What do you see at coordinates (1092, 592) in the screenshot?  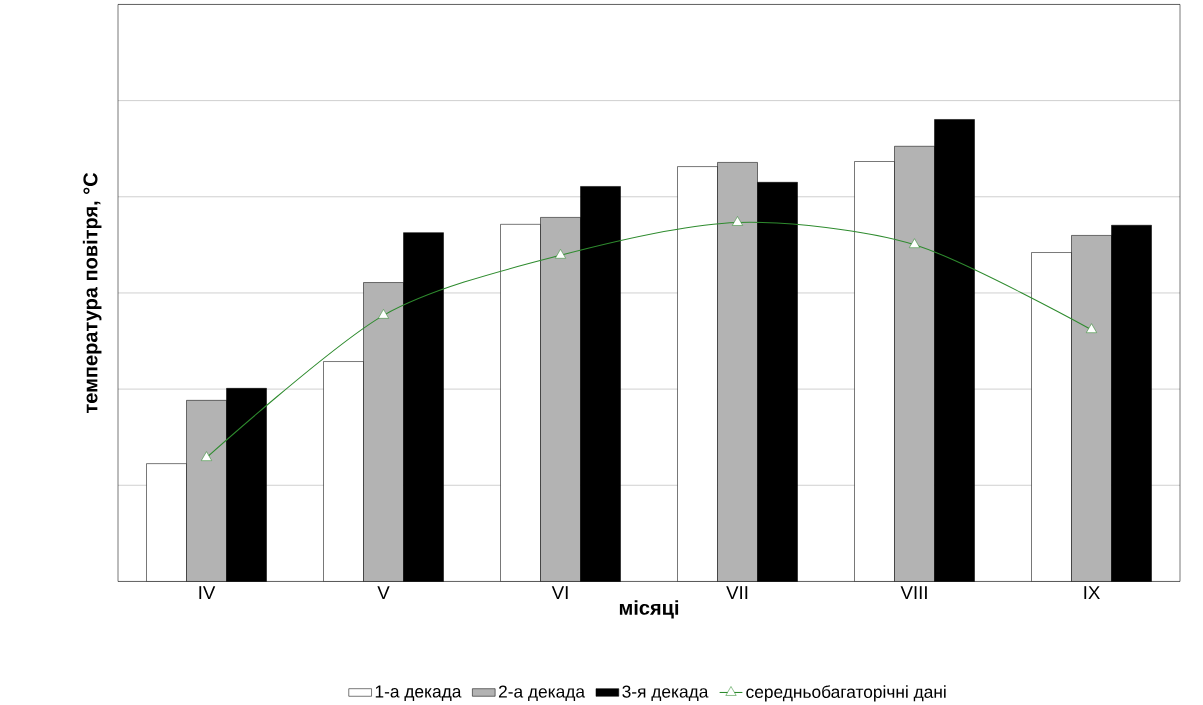 I see `x-tick-label: IX` at bounding box center [1092, 592].